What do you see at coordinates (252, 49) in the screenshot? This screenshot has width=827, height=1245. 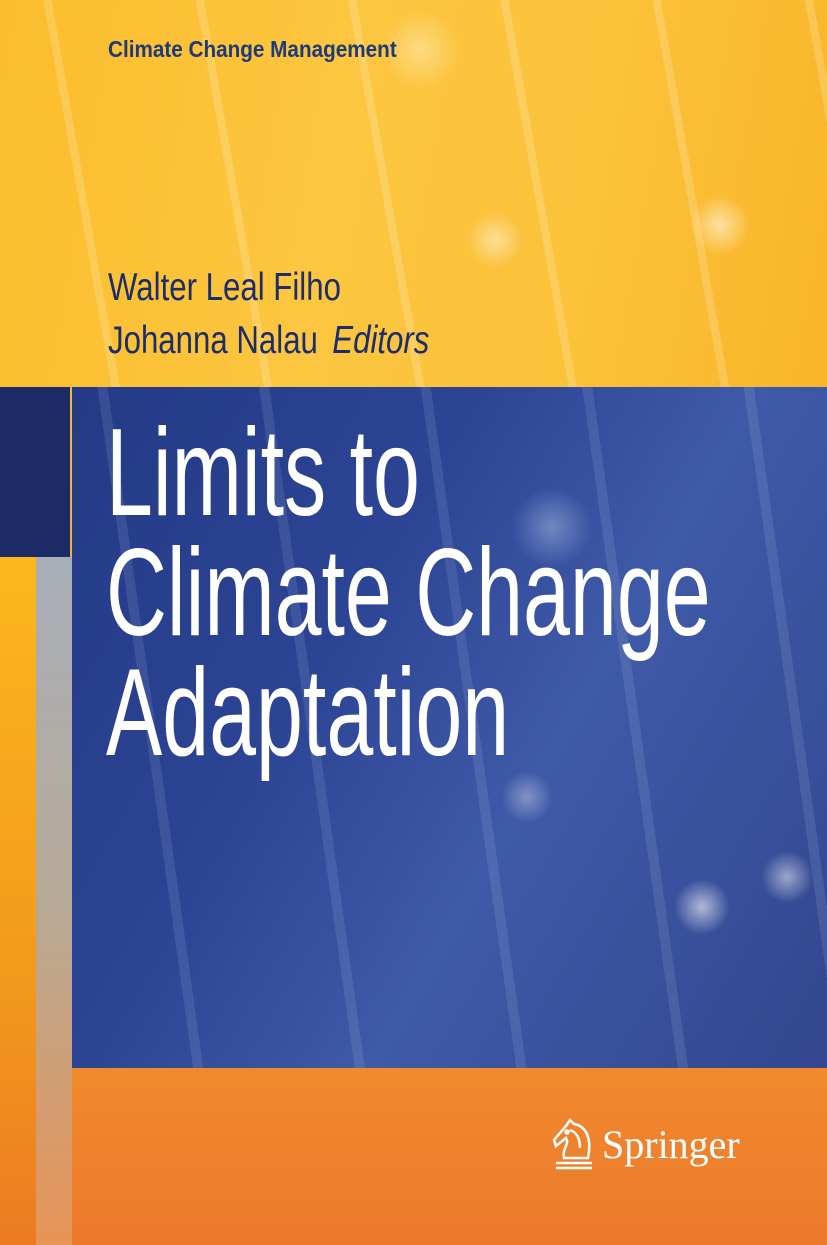 I see `series-title: Climate Change Management` at bounding box center [252, 49].